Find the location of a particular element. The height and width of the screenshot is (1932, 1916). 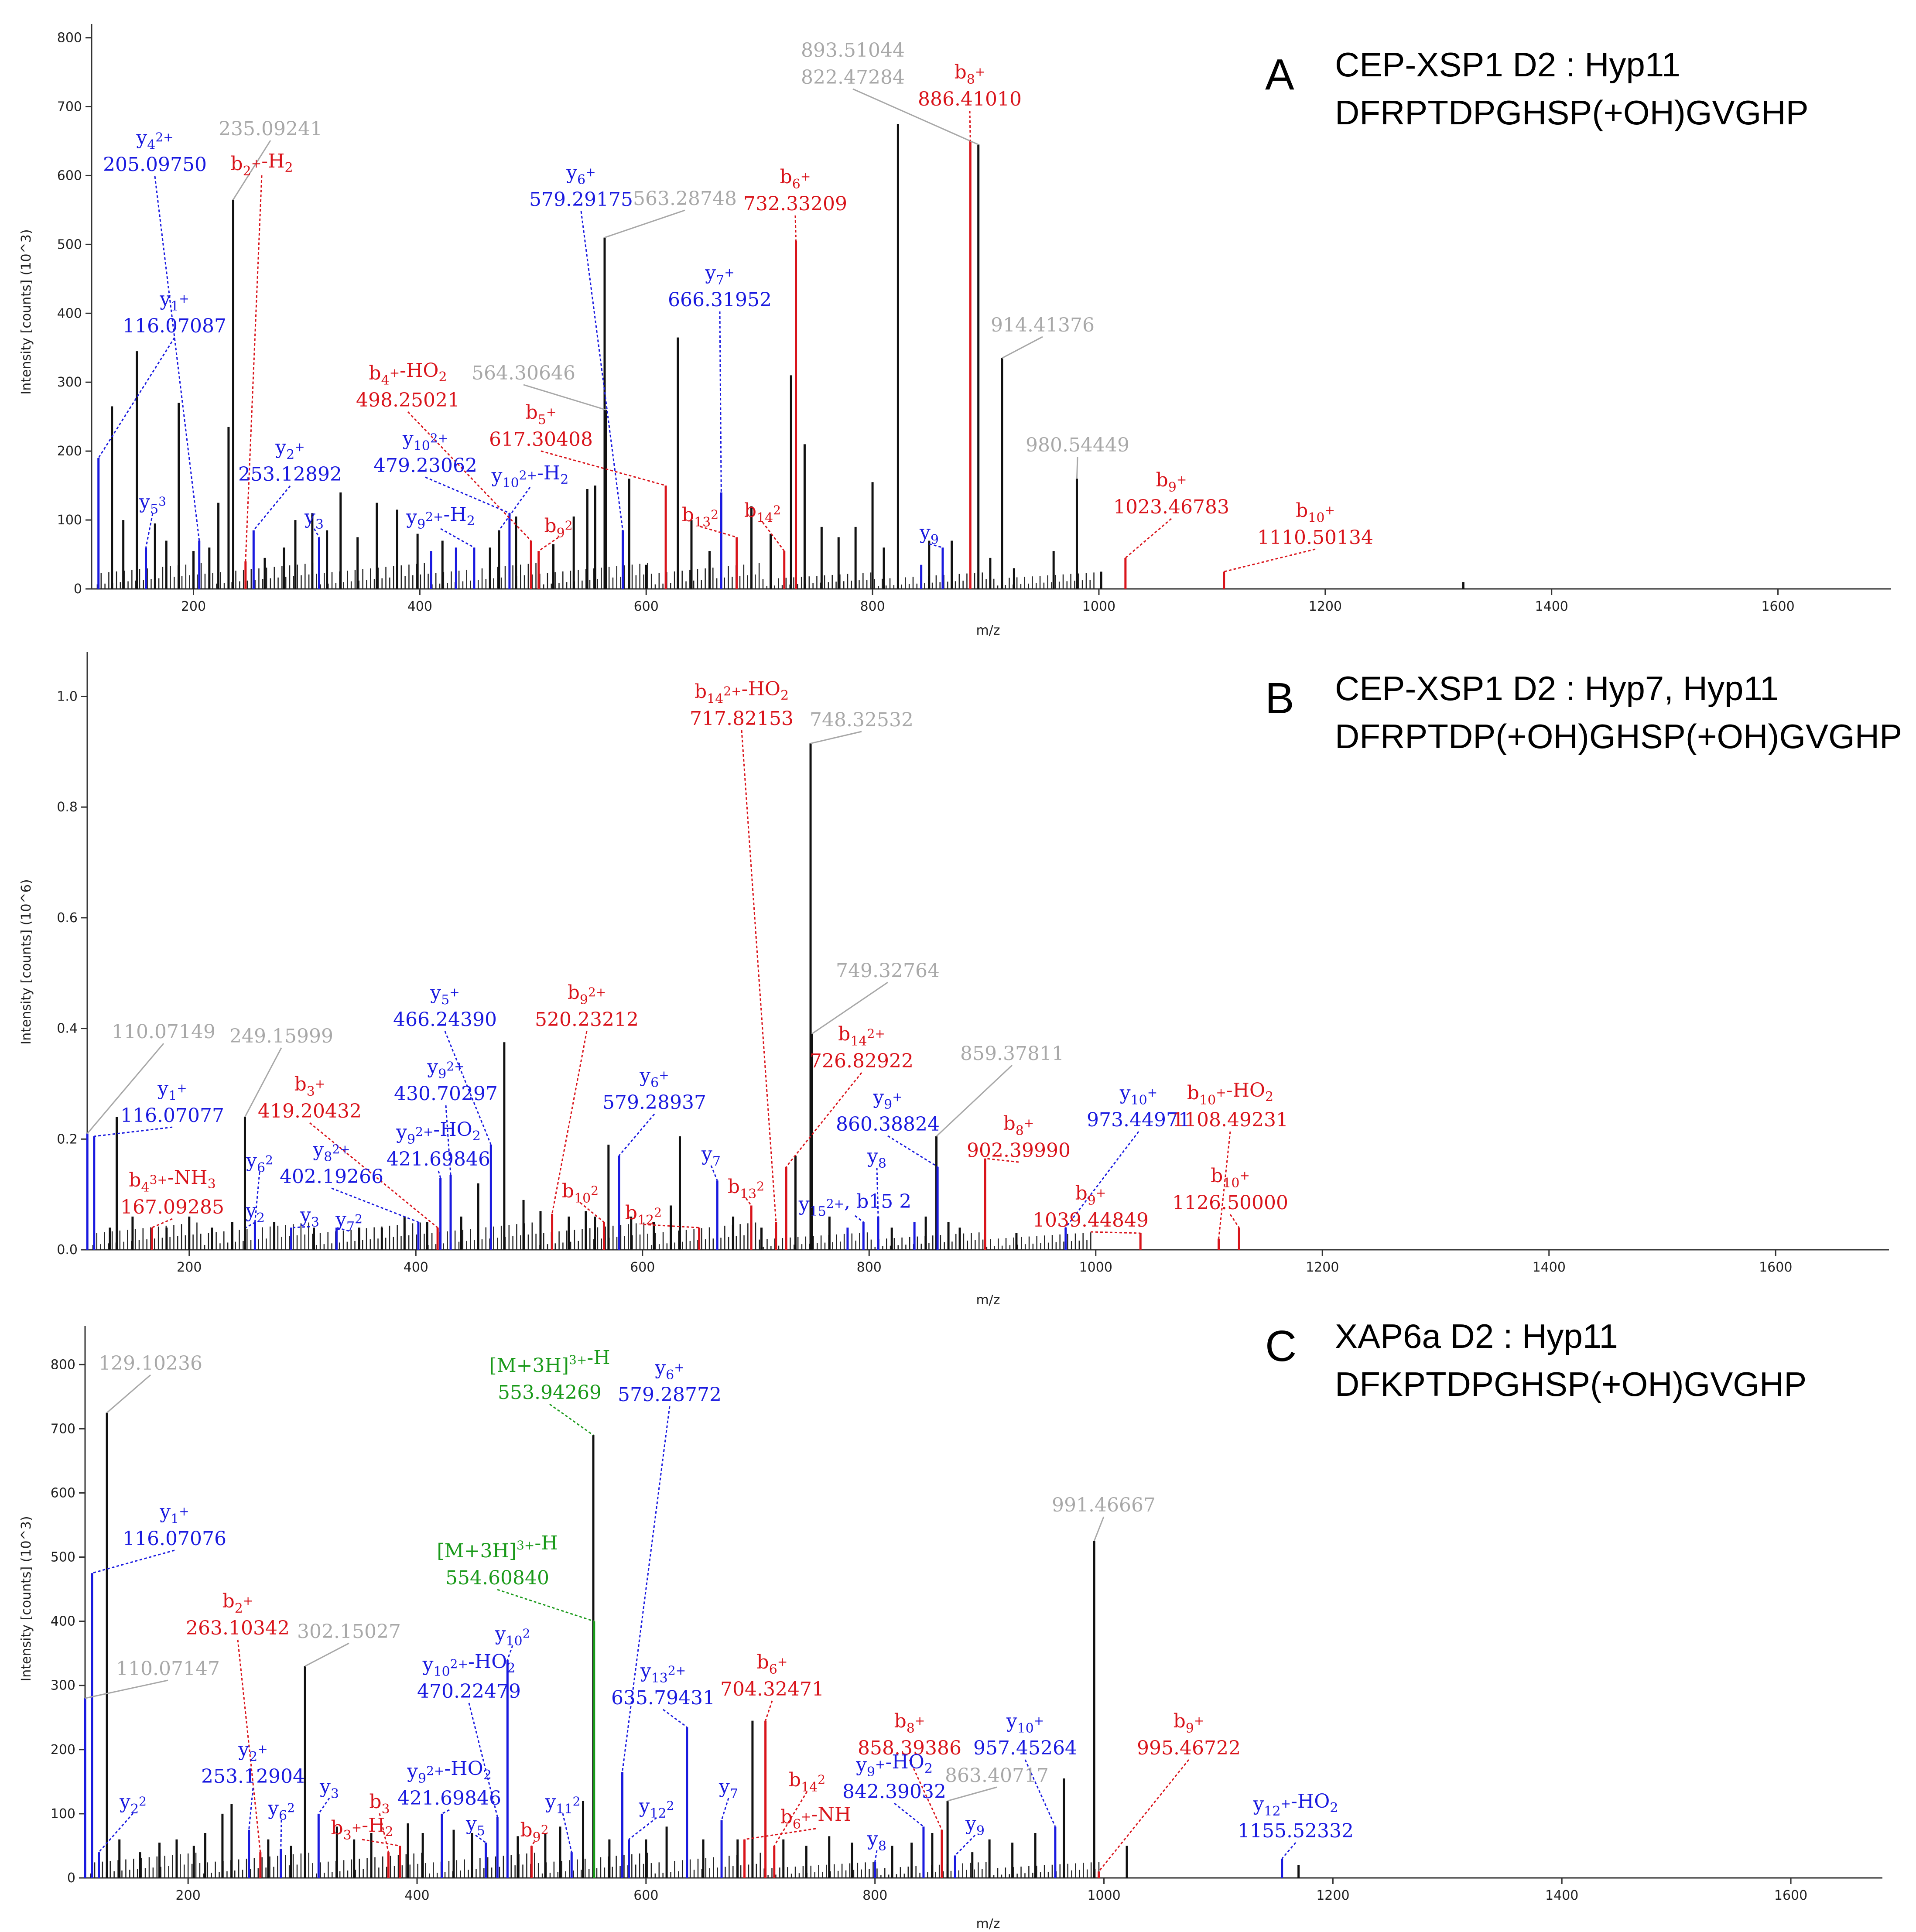

peak-annotation-label: 1110.50134 is located at coordinates (1315, 538).